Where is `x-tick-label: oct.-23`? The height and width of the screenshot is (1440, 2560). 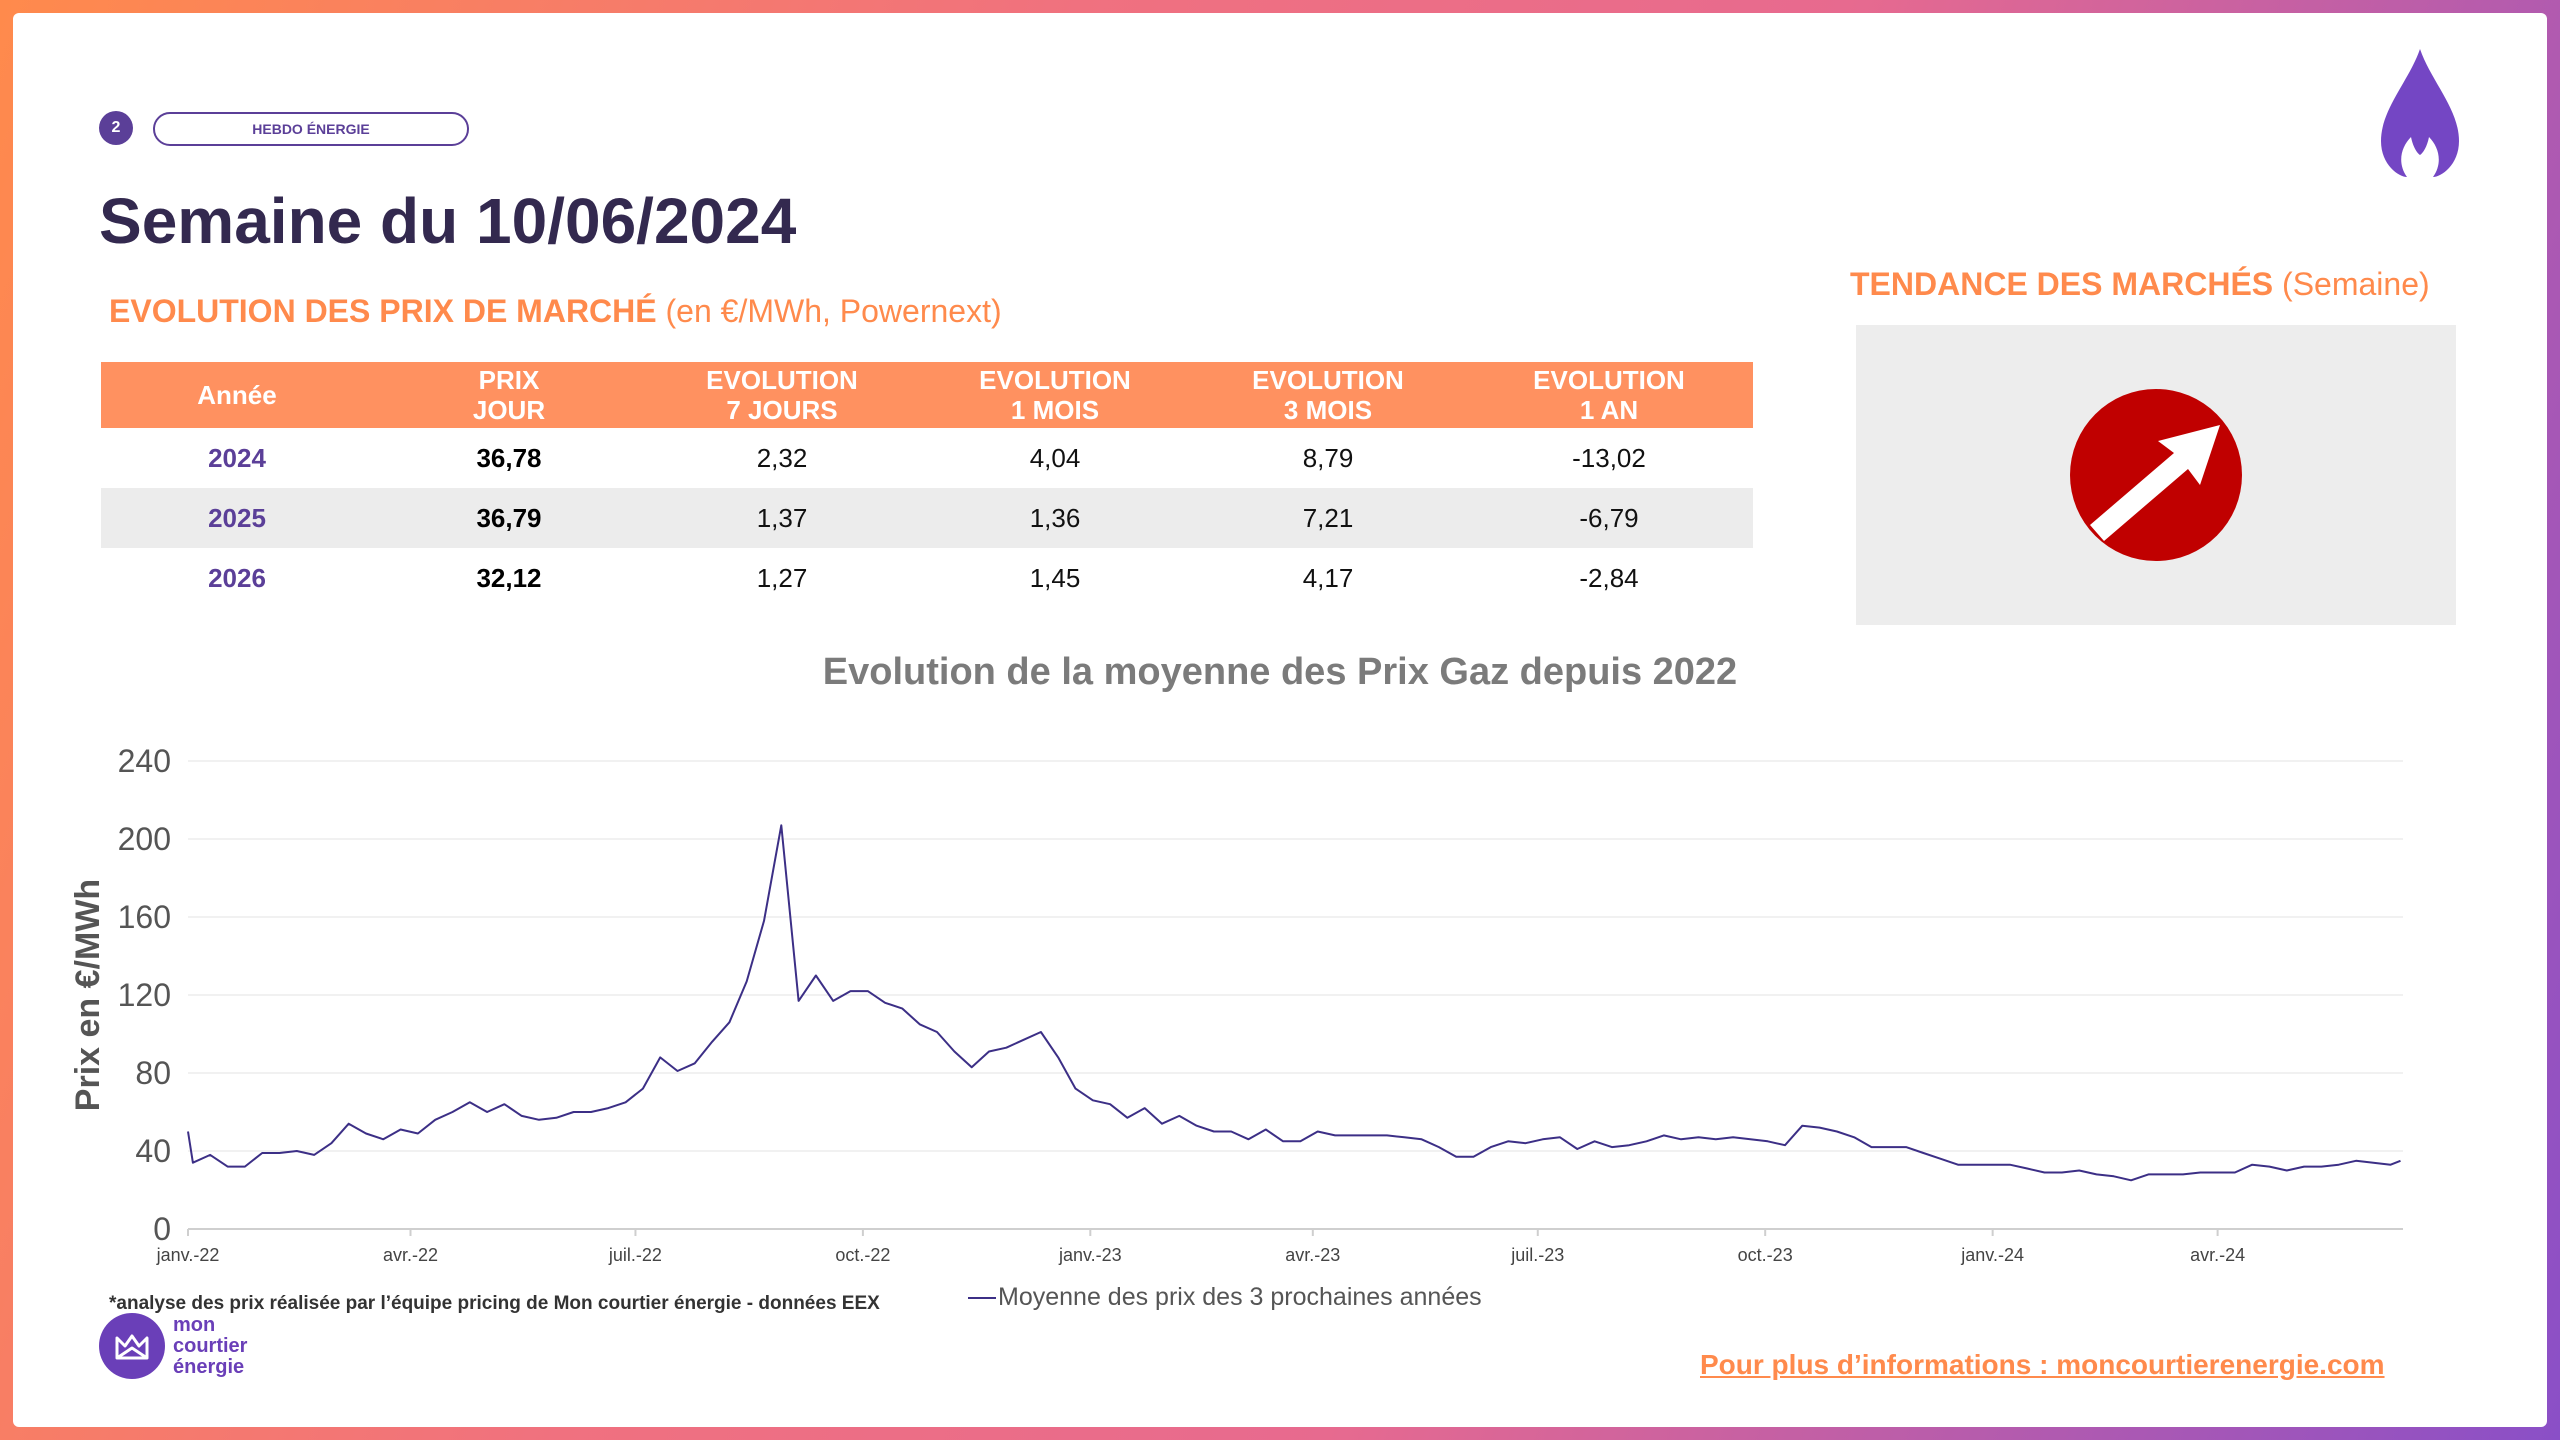 x-tick-label: oct.-23 is located at coordinates (1765, 1255).